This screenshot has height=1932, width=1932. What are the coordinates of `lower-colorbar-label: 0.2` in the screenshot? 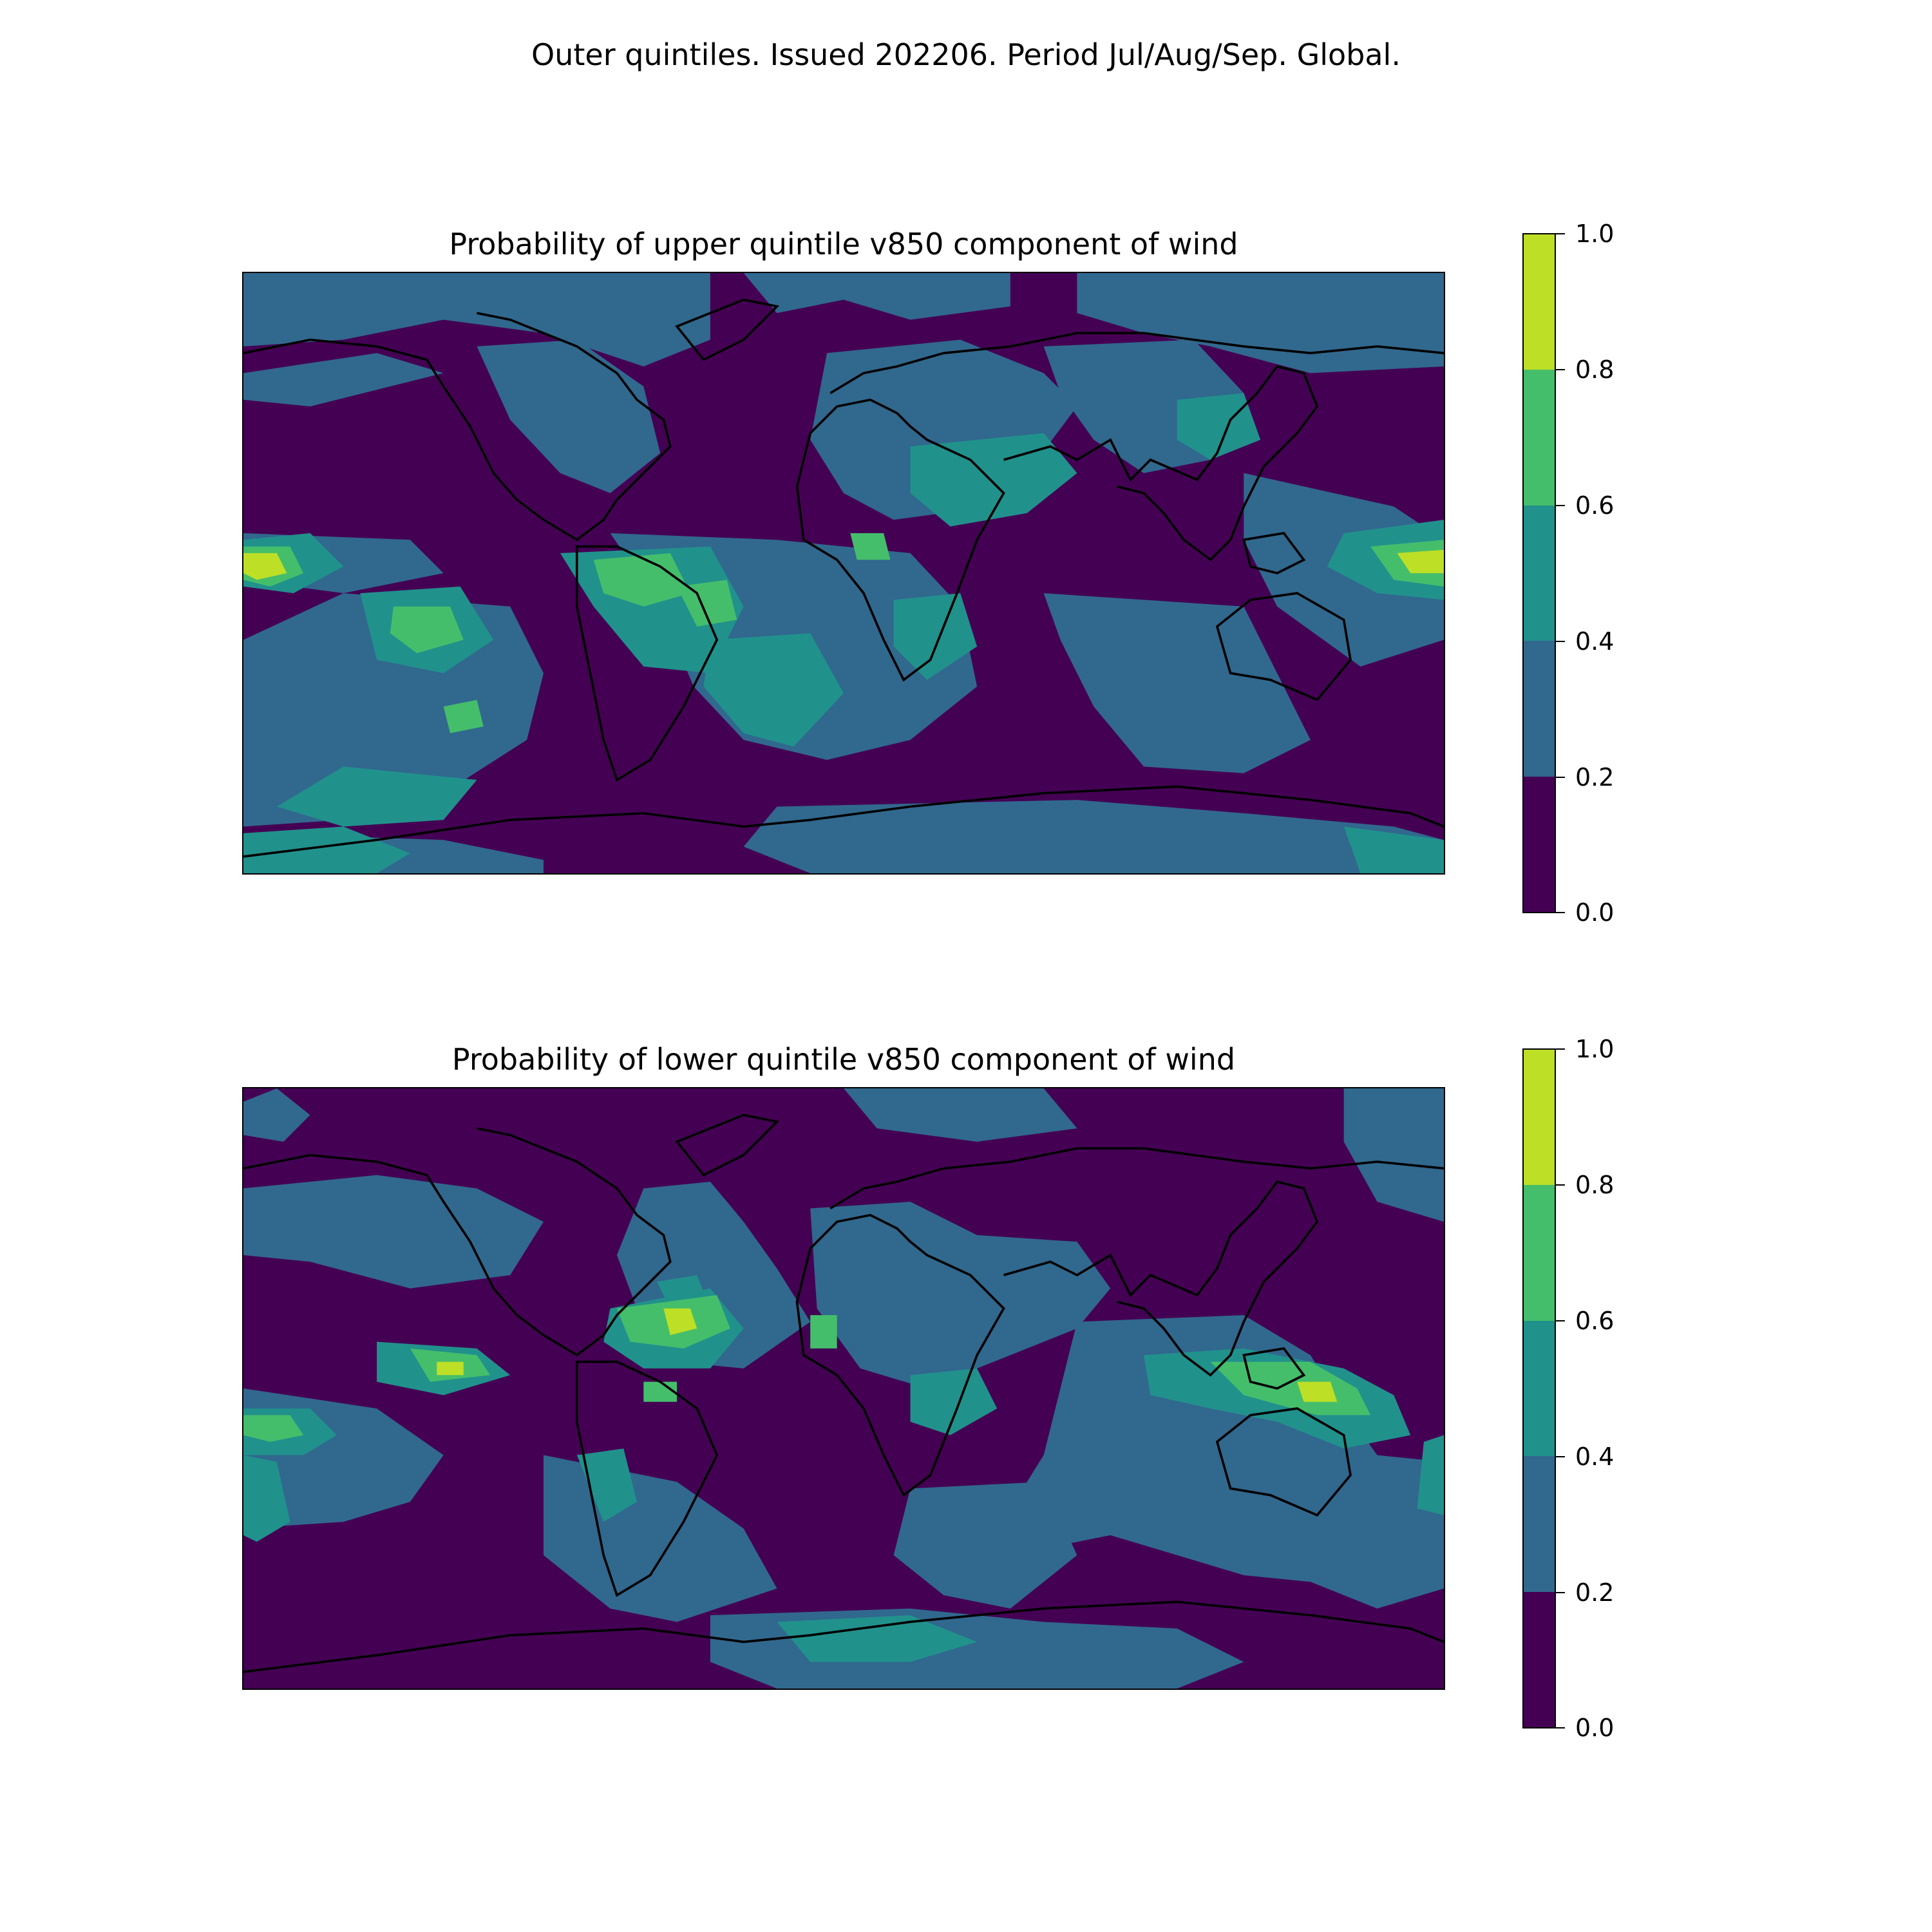 It's located at (1595, 1593).